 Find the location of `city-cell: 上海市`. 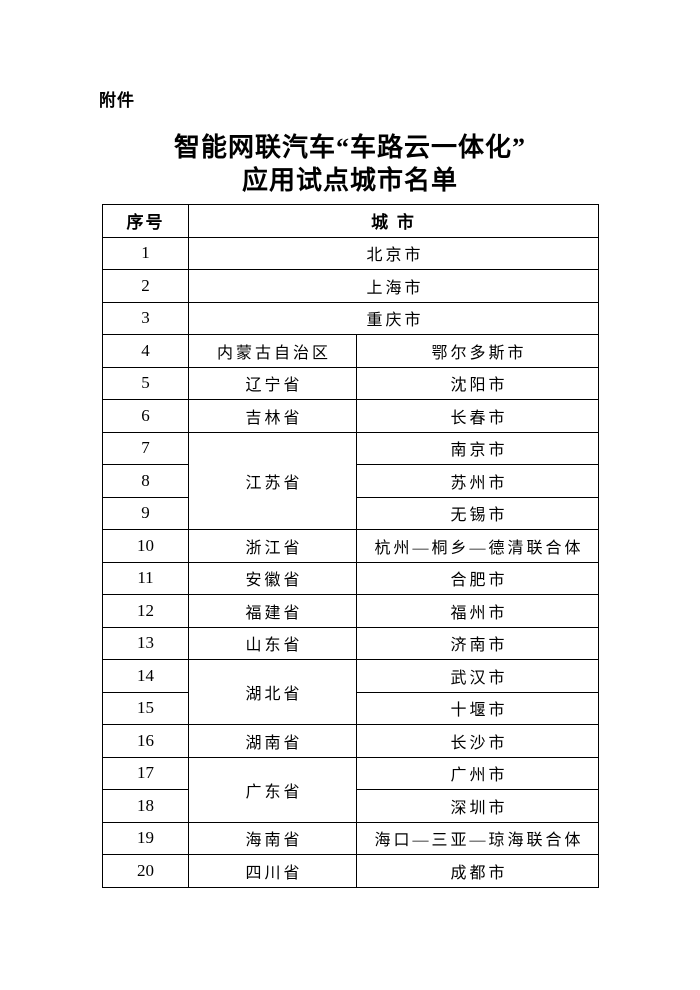

city-cell: 上海市 is located at coordinates (393, 286).